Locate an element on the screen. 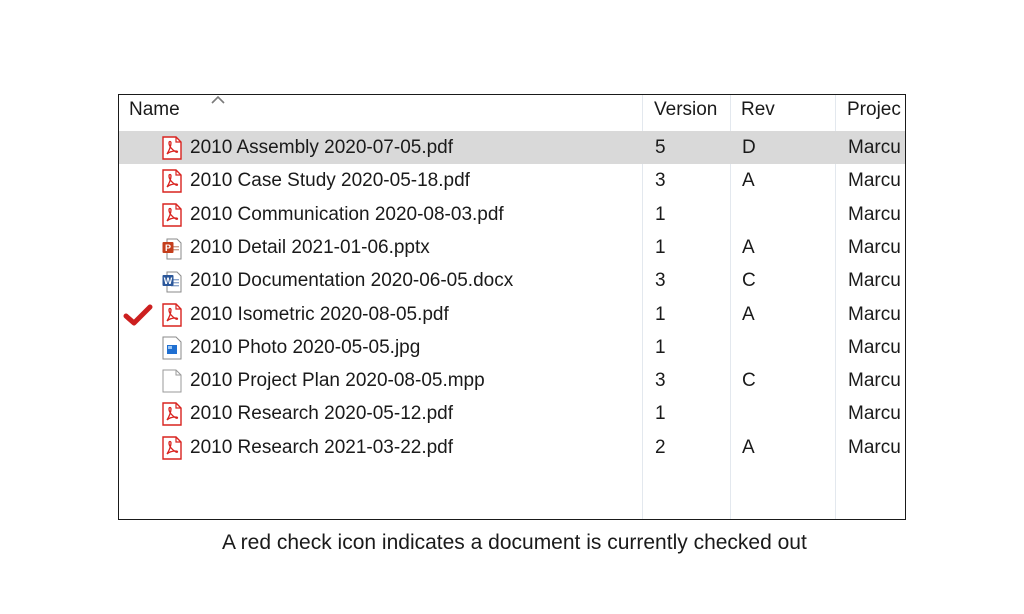 The width and height of the screenshot is (1024, 614). cell-name: 2010 Research 2021-03-22.pdf is located at coordinates (322, 447).